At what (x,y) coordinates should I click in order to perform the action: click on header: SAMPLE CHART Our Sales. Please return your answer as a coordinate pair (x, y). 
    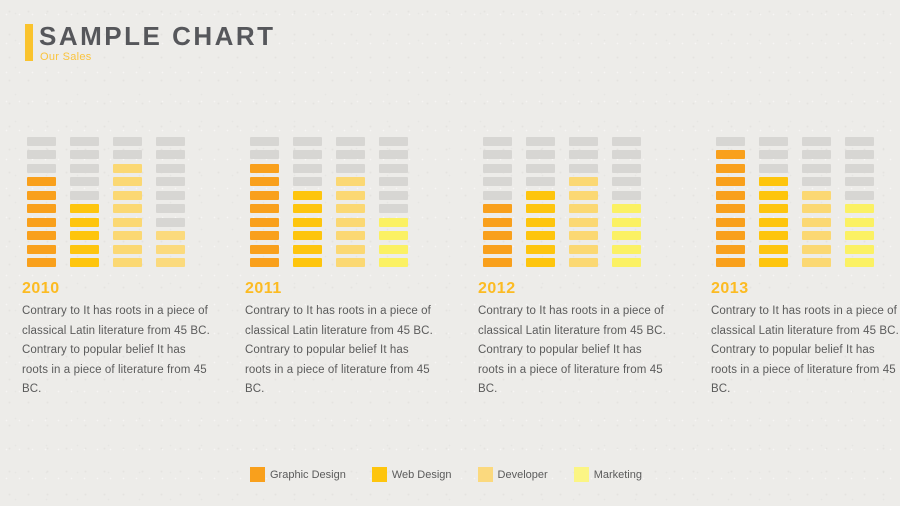
    Looking at the image, I should click on (150, 42).